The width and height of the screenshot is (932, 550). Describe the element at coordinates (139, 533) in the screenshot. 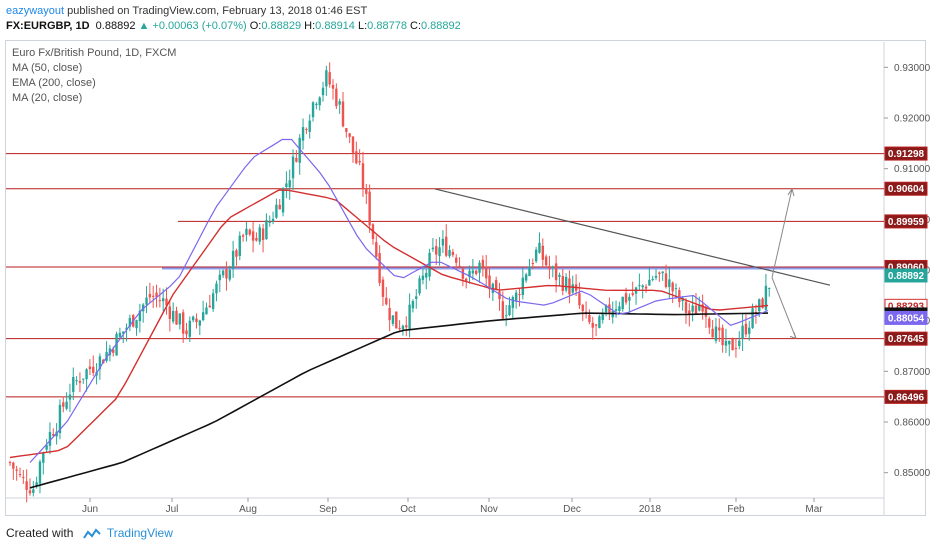

I see `tradingview-brand: TradingView` at that location.